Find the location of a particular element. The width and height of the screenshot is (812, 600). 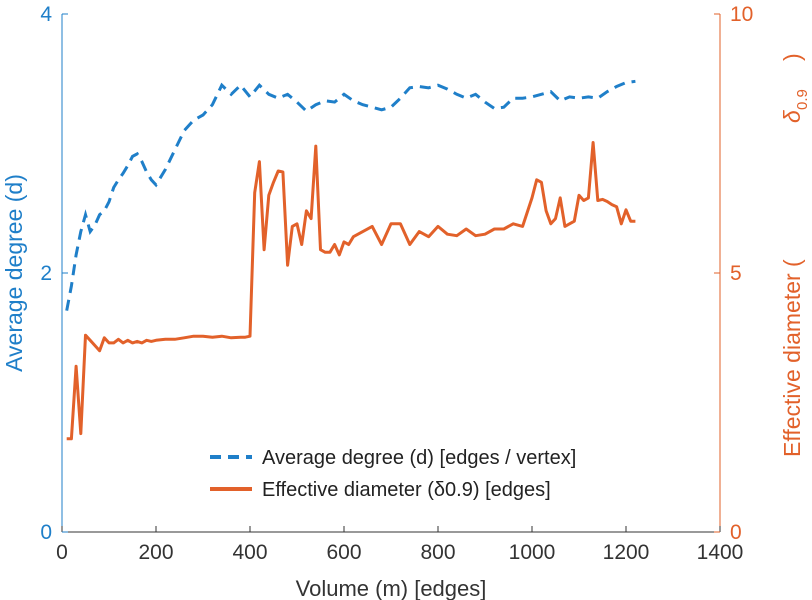

legend-label-effective-diameter: Effective diameter (δ0.9) [edges] is located at coordinates (406, 490).